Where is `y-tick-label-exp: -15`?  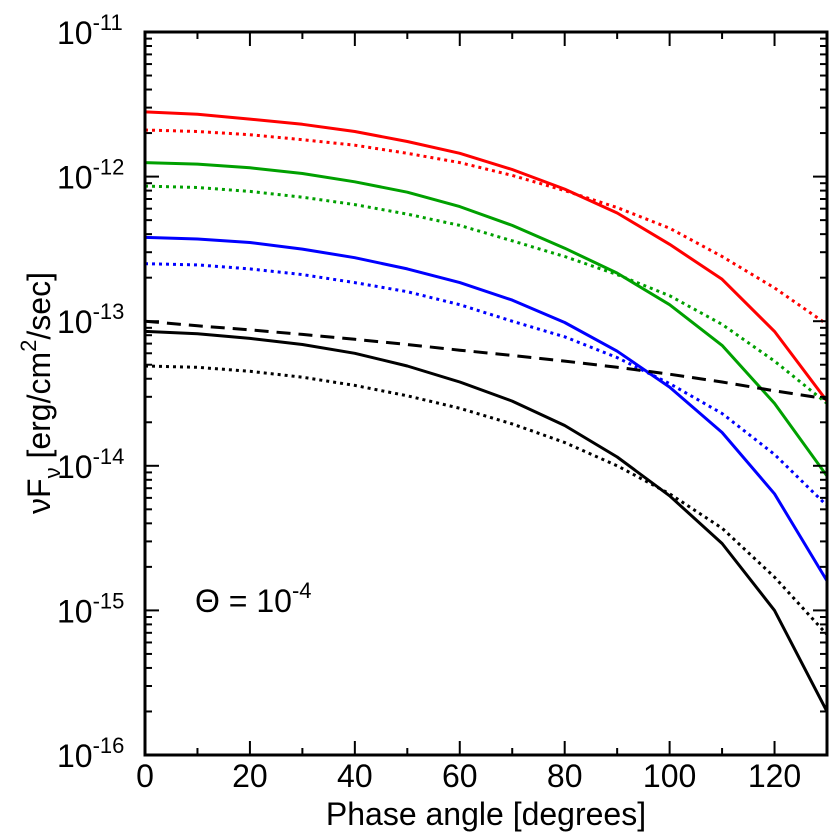
y-tick-label-exp: -15 is located at coordinates (109, 600).